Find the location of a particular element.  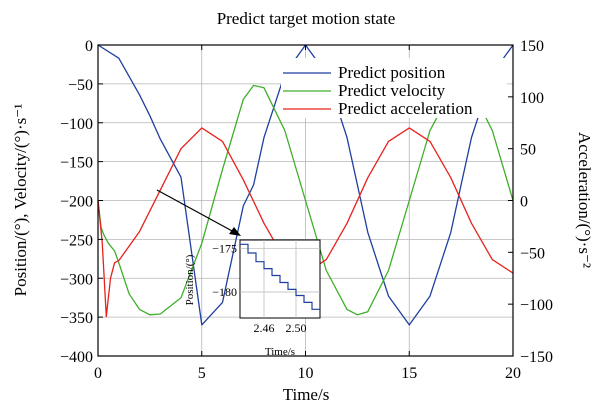

right-axis-ticks: 150 100 50 0 −50 −100 −150 is located at coordinates (530, 202).